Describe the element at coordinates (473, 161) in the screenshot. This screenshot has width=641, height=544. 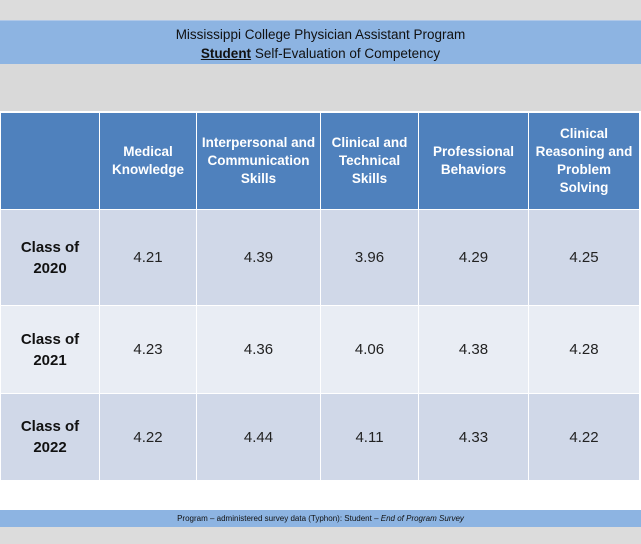
I see `column-header: Professional Behaviors` at that location.